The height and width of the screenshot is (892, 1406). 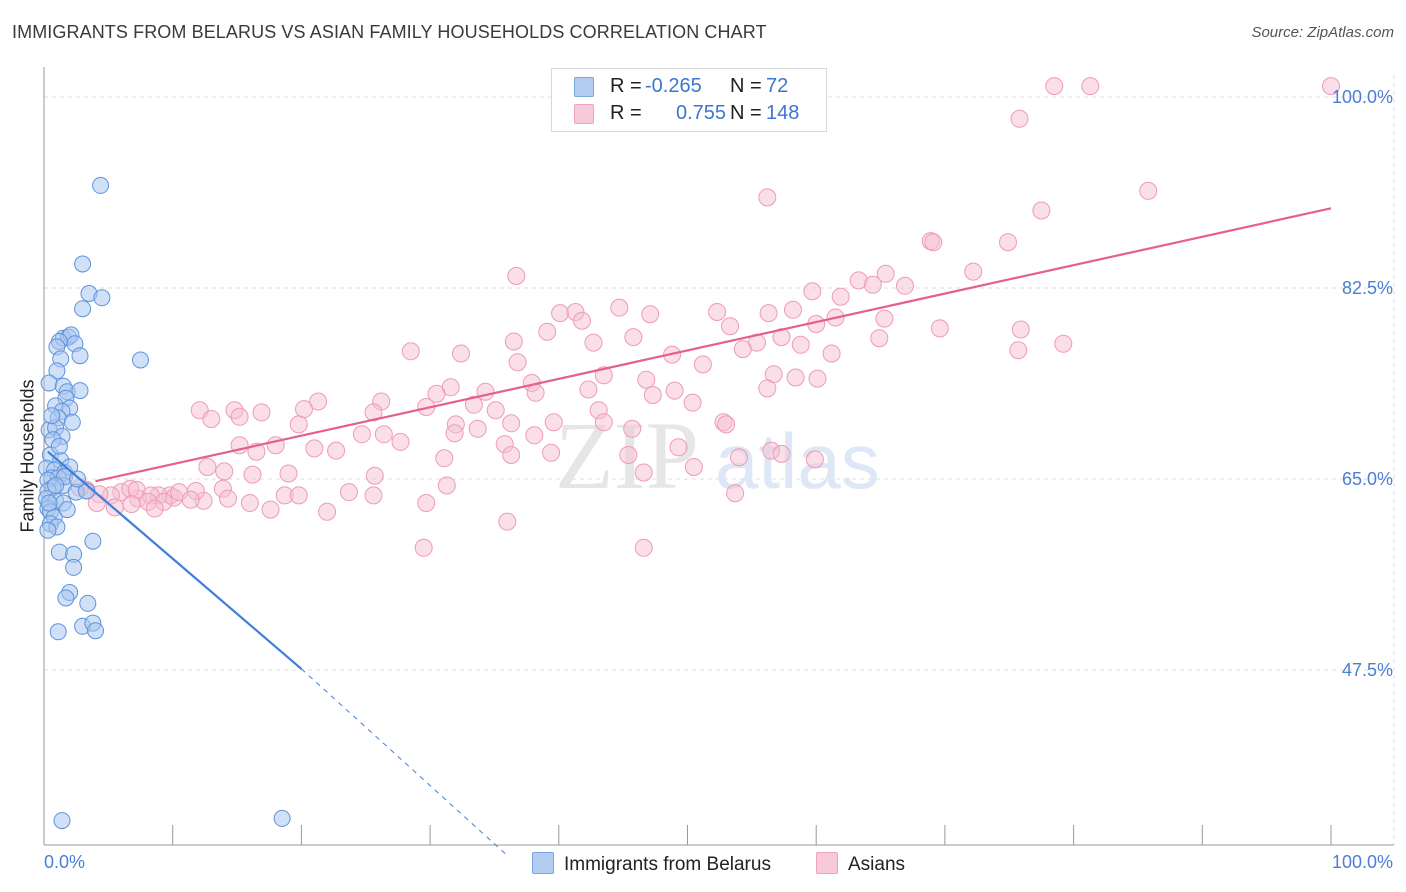 What do you see at coordinates (27, 456) in the screenshot?
I see `y-axis-title: Family Households` at bounding box center [27, 456].